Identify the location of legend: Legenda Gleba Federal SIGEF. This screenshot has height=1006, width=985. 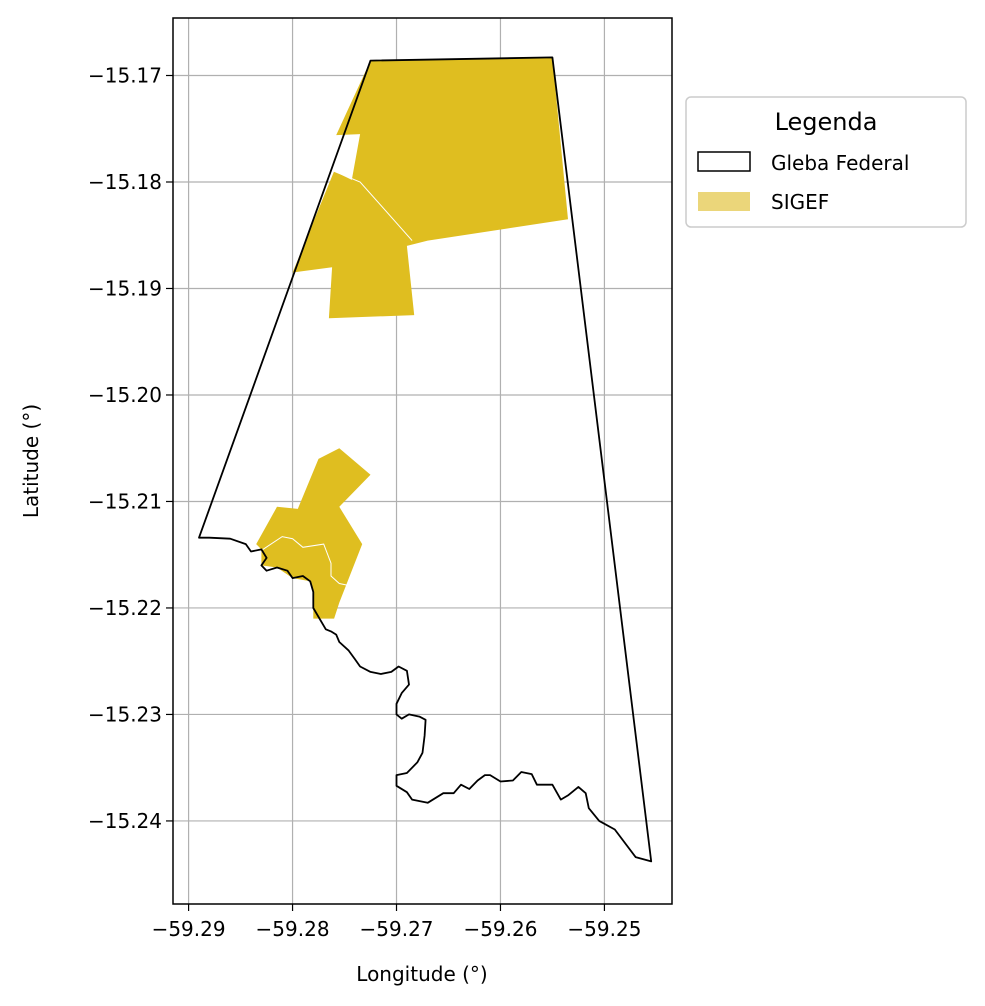
(826, 162).